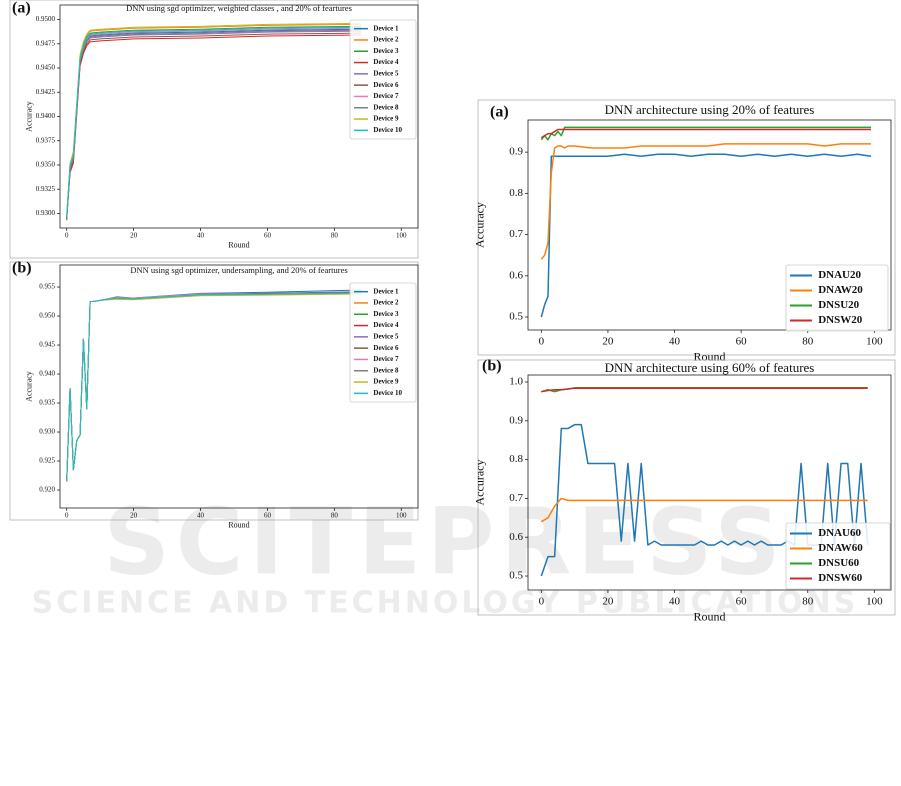 This screenshot has width=901, height=786. What do you see at coordinates (46, 68) in the screenshot?
I see `y-tick-label: 0.9450` at bounding box center [46, 68].